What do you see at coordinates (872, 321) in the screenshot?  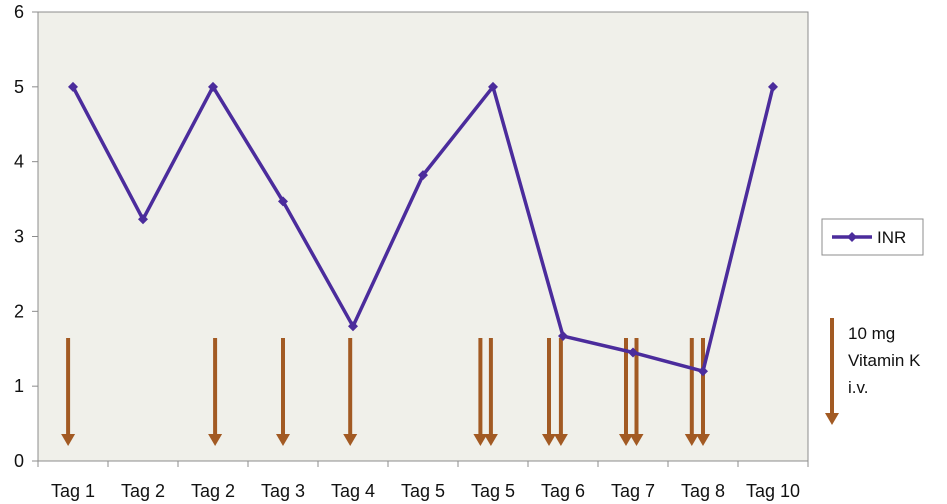 I see `legend: INR 10 mg Vitamin K i.v.` at bounding box center [872, 321].